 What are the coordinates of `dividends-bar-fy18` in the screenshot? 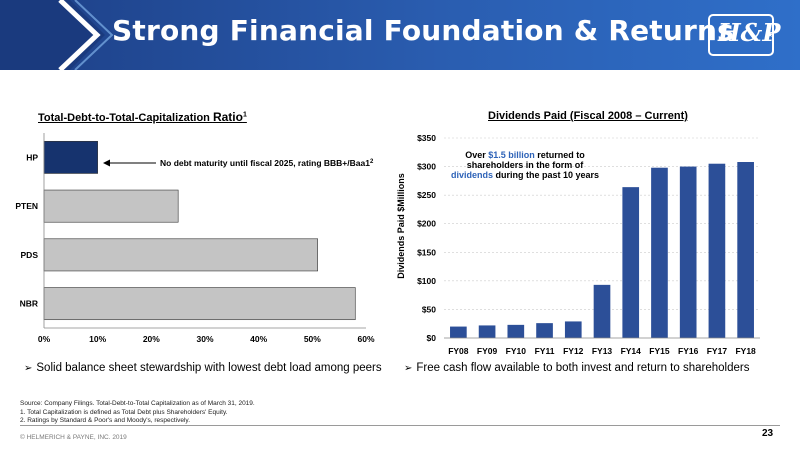 It's located at (745, 250).